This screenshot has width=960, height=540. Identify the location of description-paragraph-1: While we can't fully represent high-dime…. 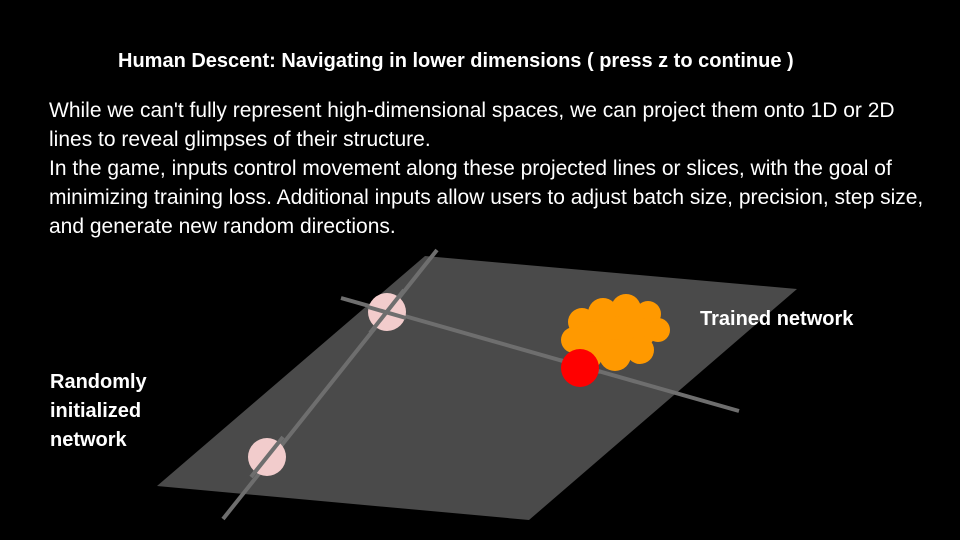
(472, 125).